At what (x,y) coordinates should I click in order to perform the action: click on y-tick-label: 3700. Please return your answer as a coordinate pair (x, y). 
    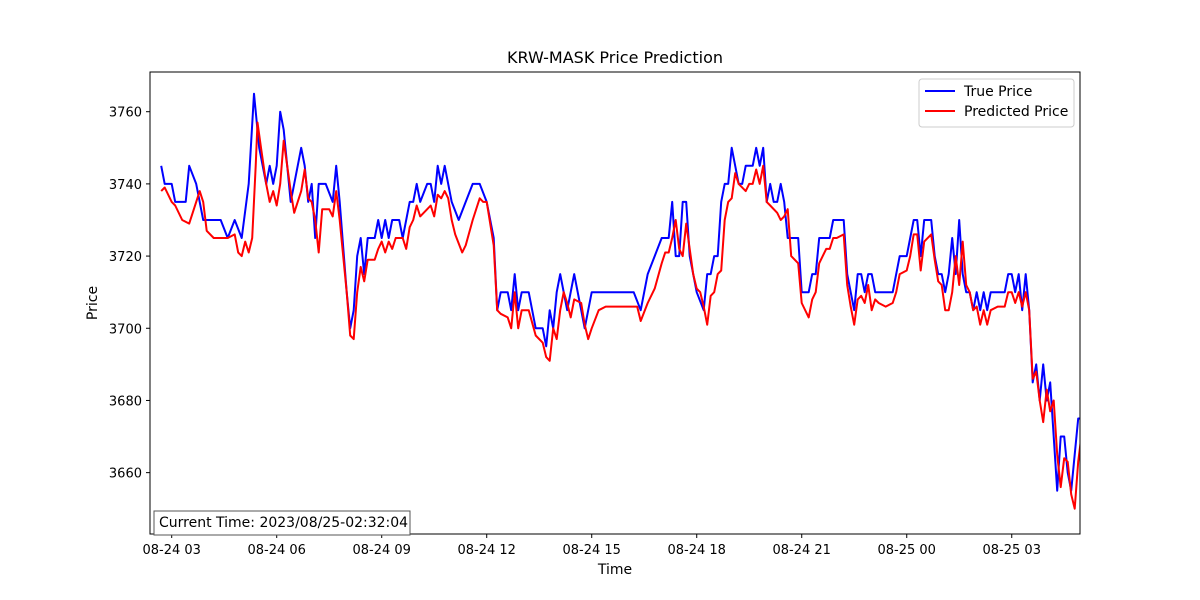
    Looking at the image, I should click on (125, 329).